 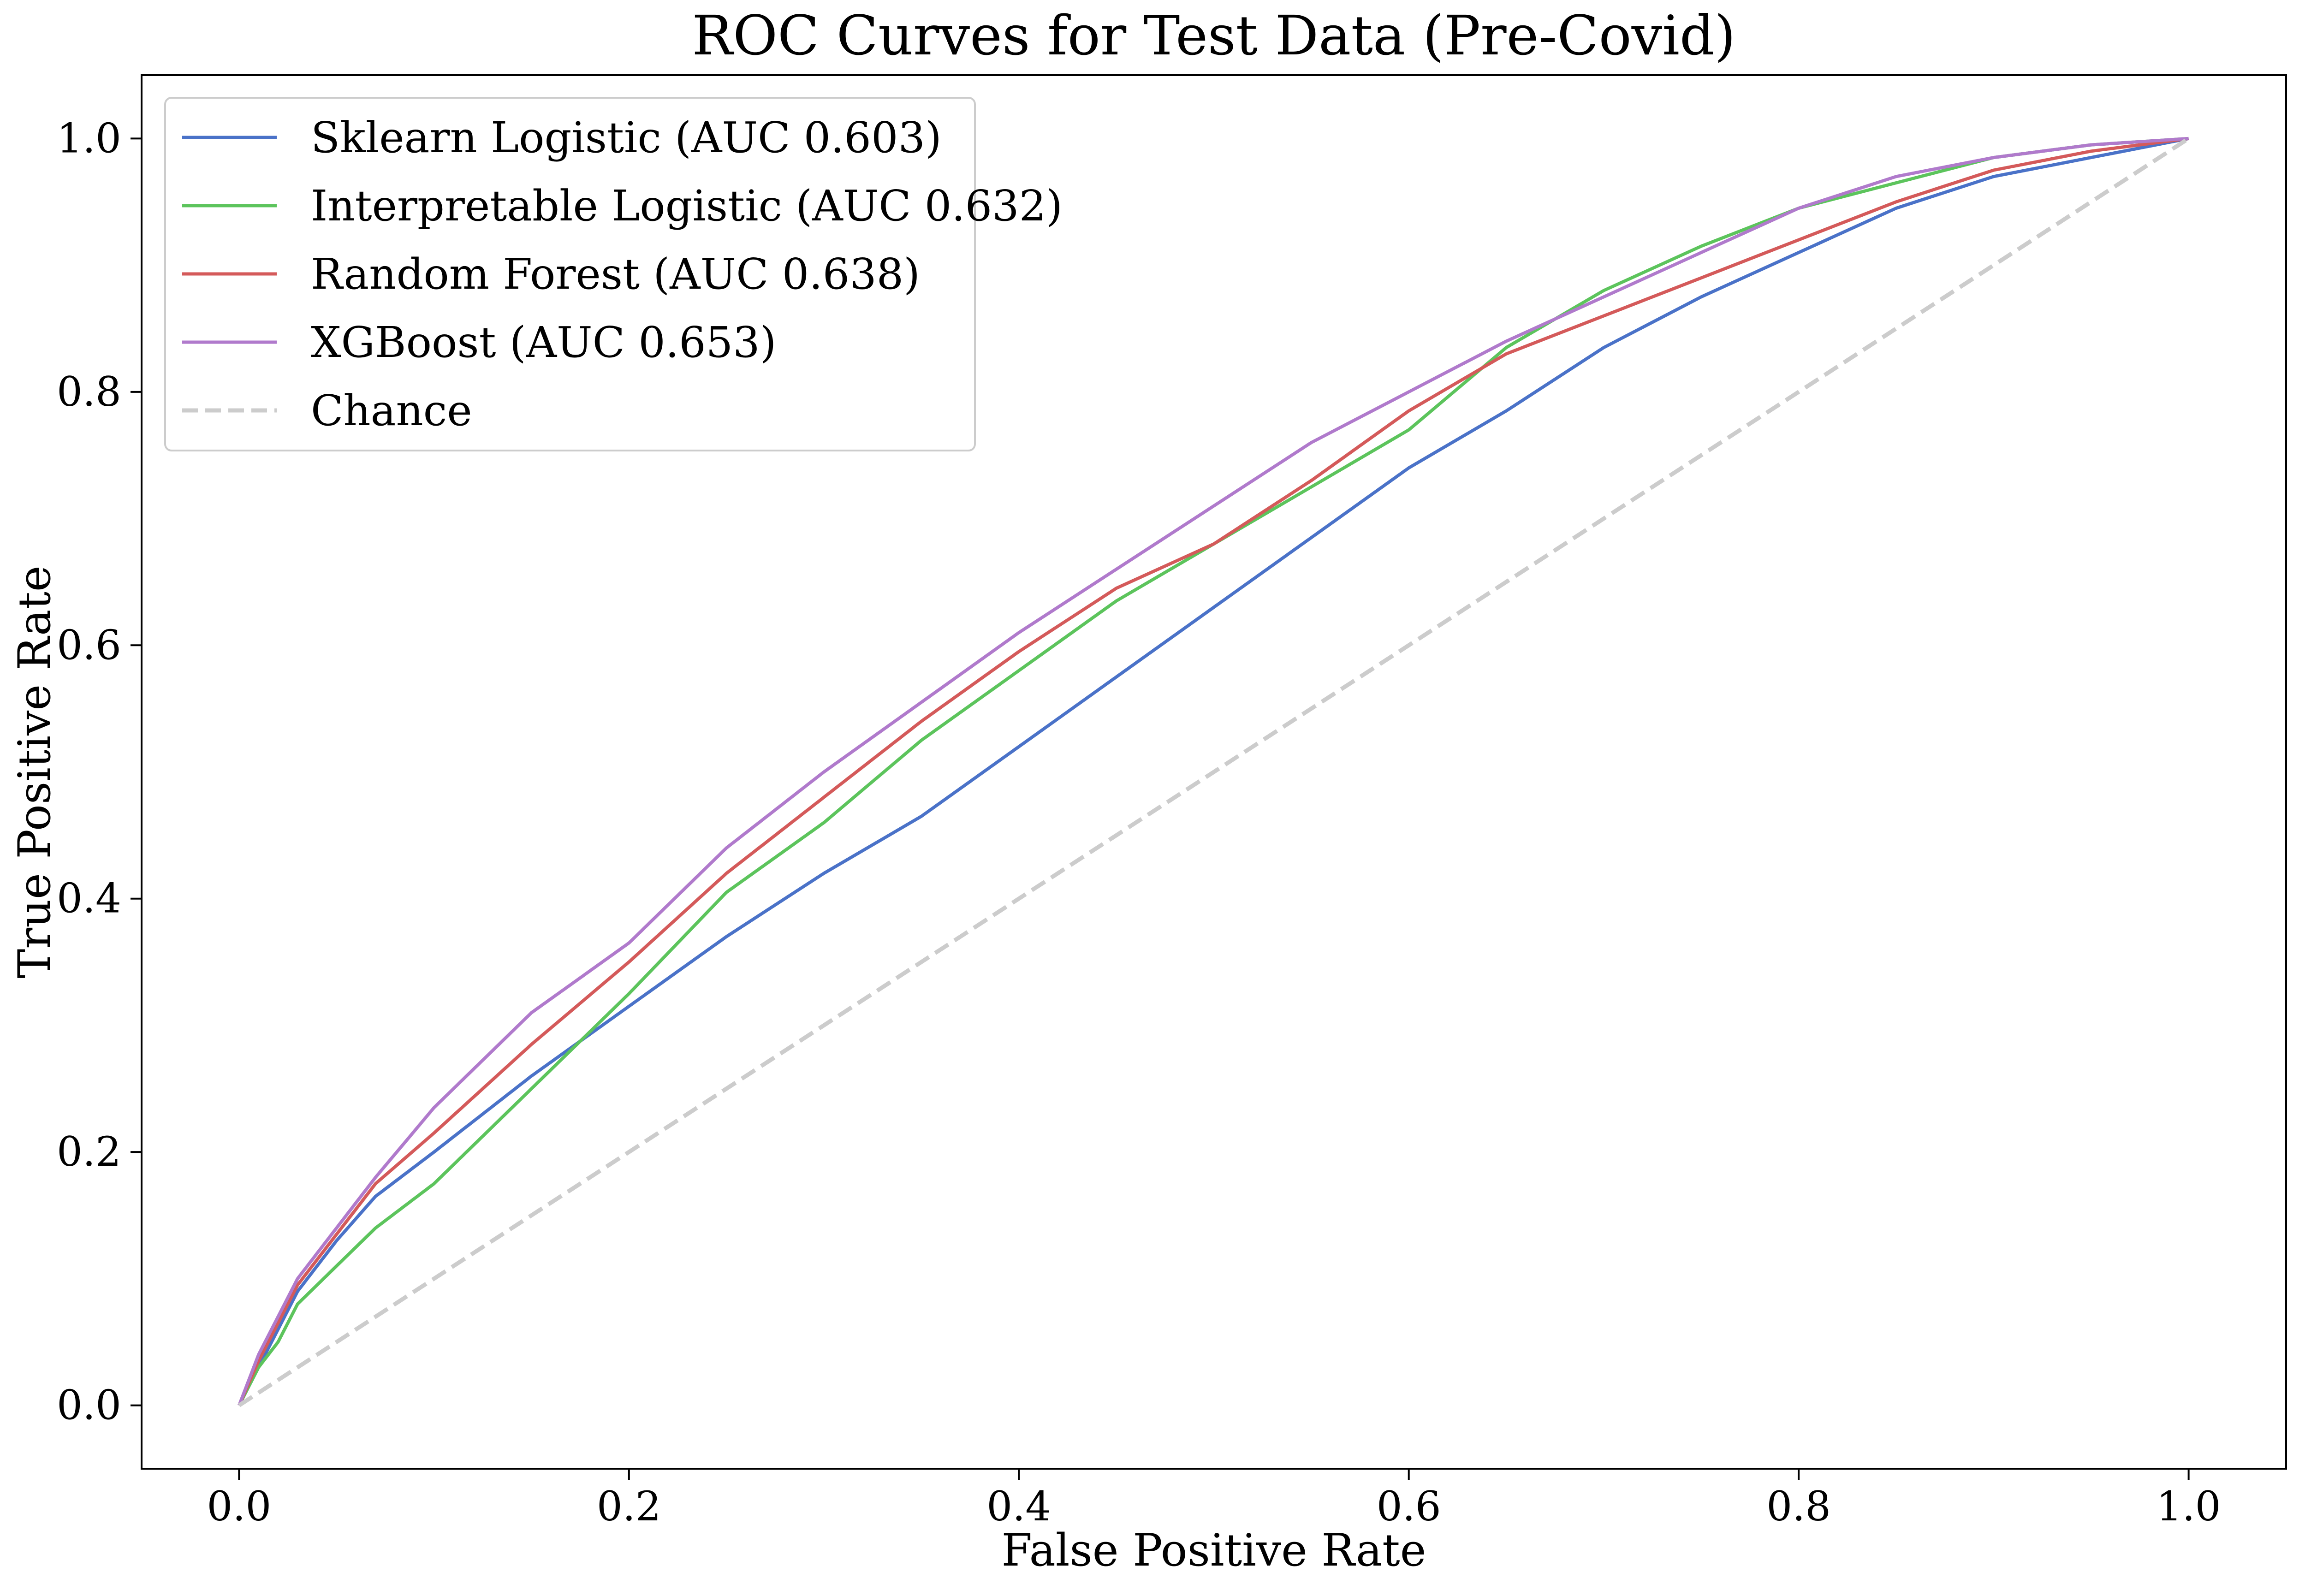 I want to click on y-tick-label: 0.6, so click(x=89, y=645).